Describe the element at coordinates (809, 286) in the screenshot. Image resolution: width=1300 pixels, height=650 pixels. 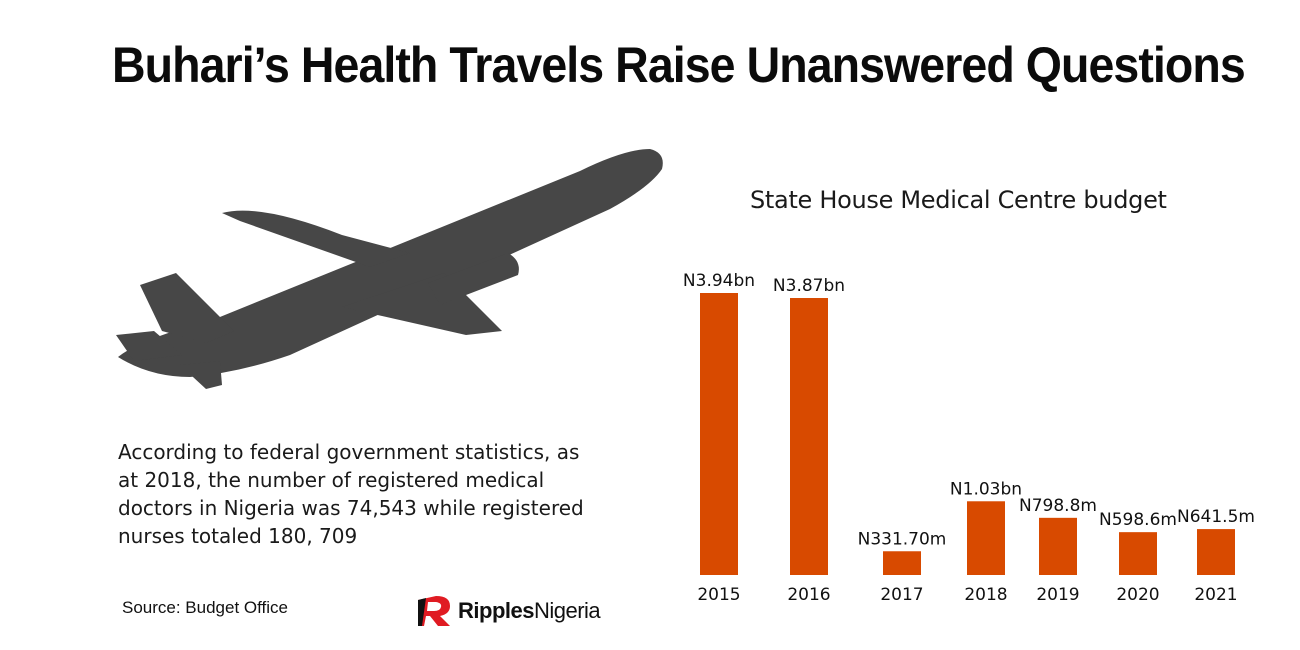
I see `bar-value-label-2016: N3.87bn` at that location.